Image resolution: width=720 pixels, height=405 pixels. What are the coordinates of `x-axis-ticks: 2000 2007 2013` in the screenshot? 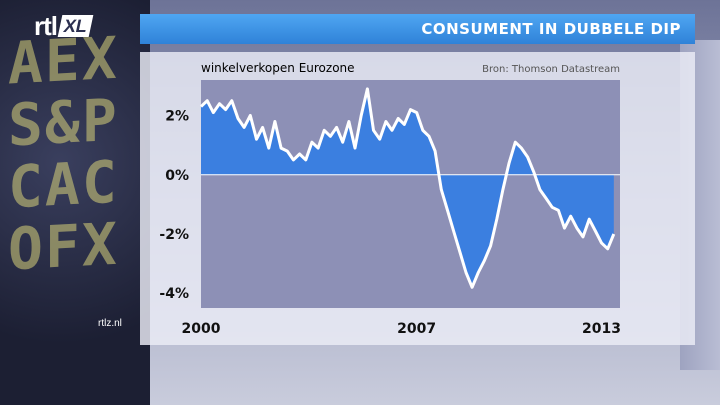 It's located at (401, 329).